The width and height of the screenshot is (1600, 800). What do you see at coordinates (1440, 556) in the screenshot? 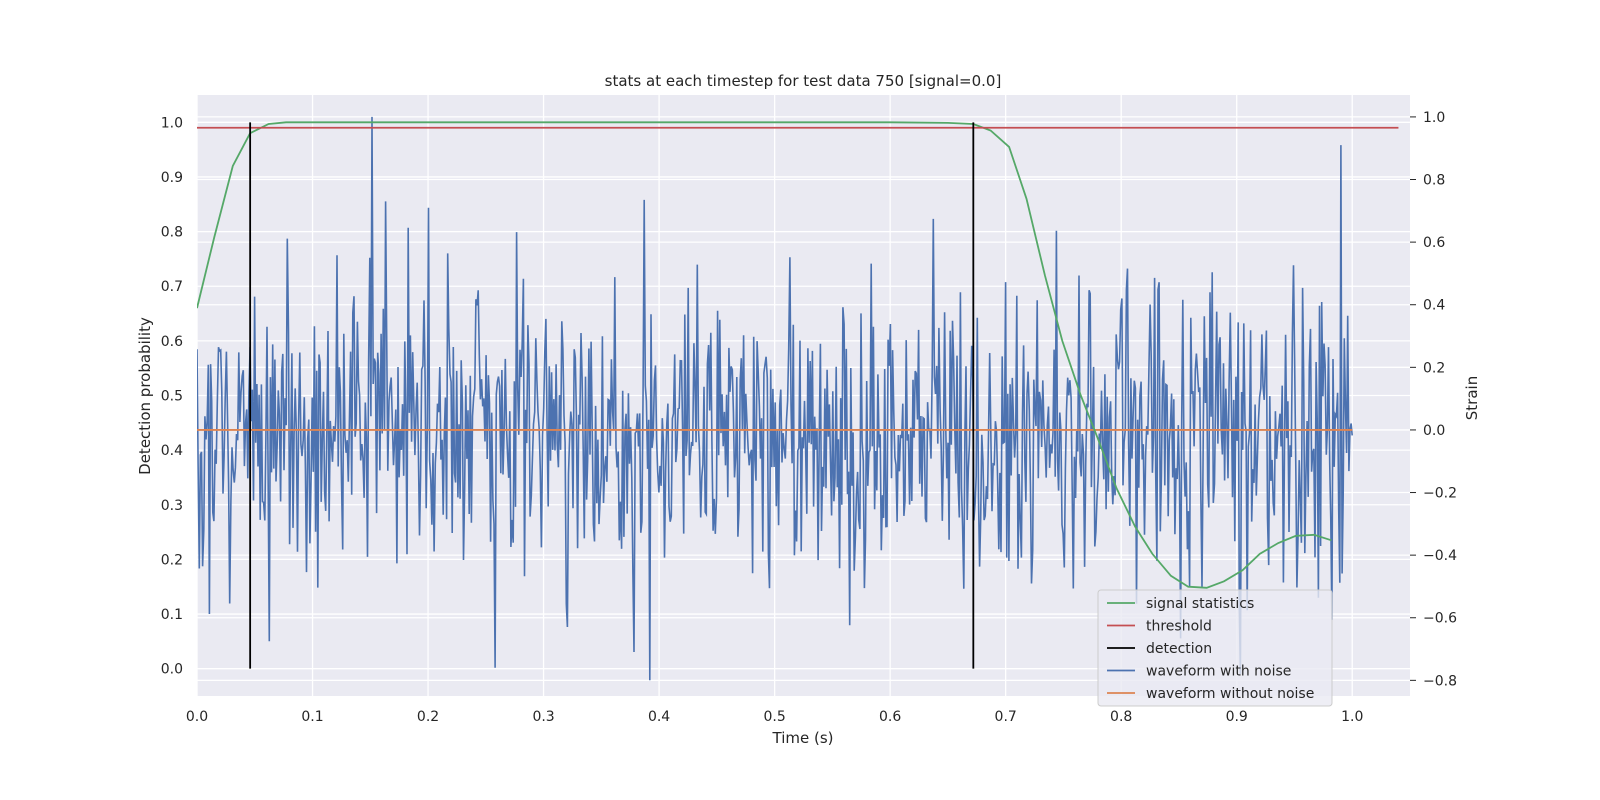
I see `y-tick-label-right: −0.4` at bounding box center [1440, 556].